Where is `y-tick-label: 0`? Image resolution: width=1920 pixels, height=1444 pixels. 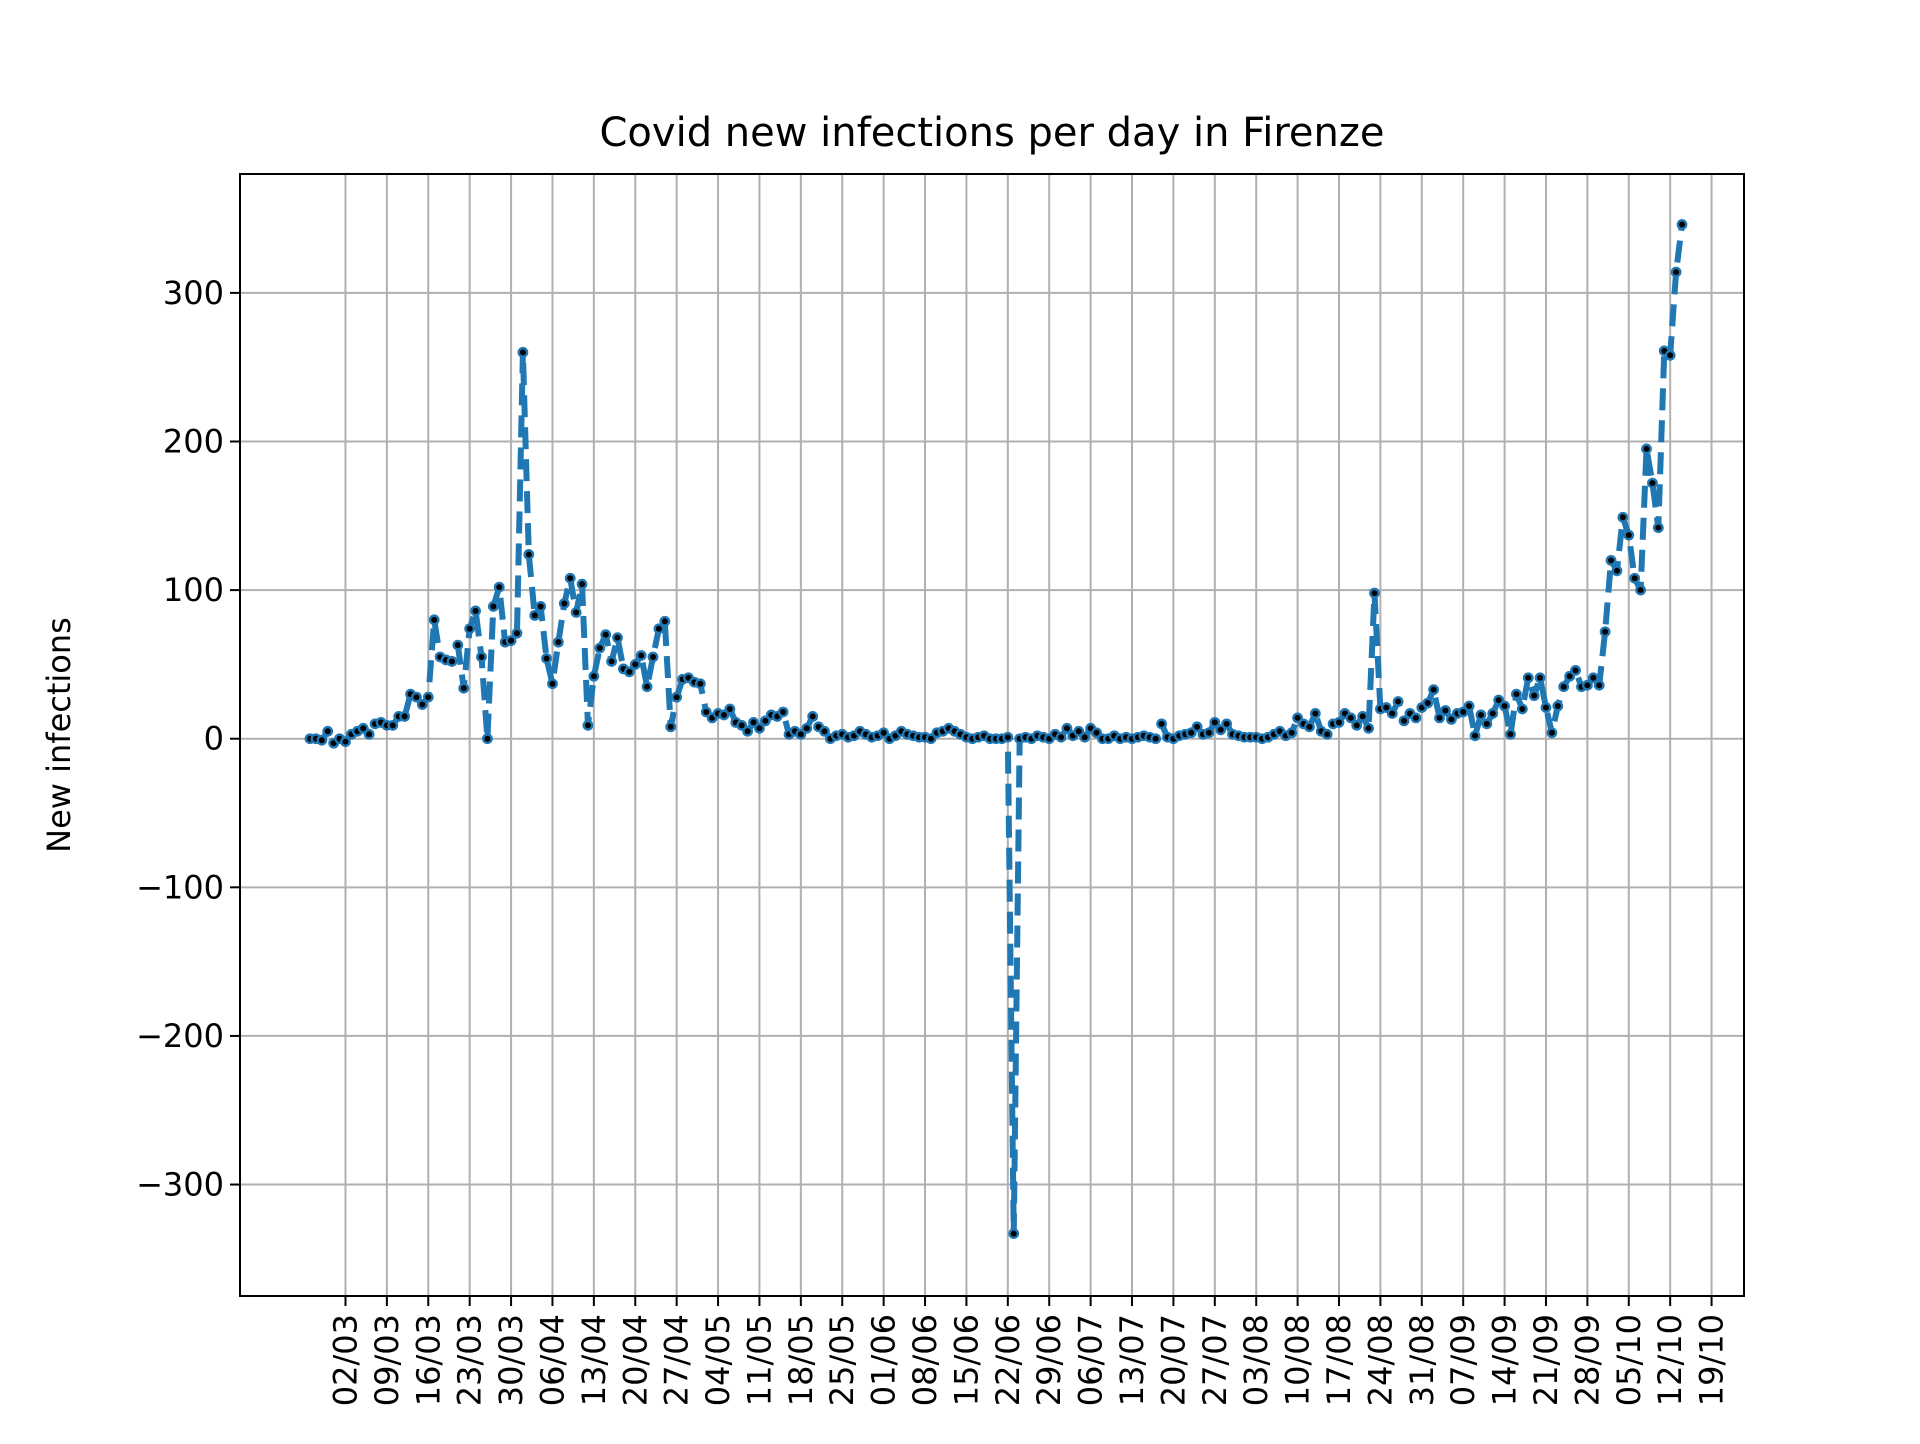
y-tick-label: 0 is located at coordinates (214, 739).